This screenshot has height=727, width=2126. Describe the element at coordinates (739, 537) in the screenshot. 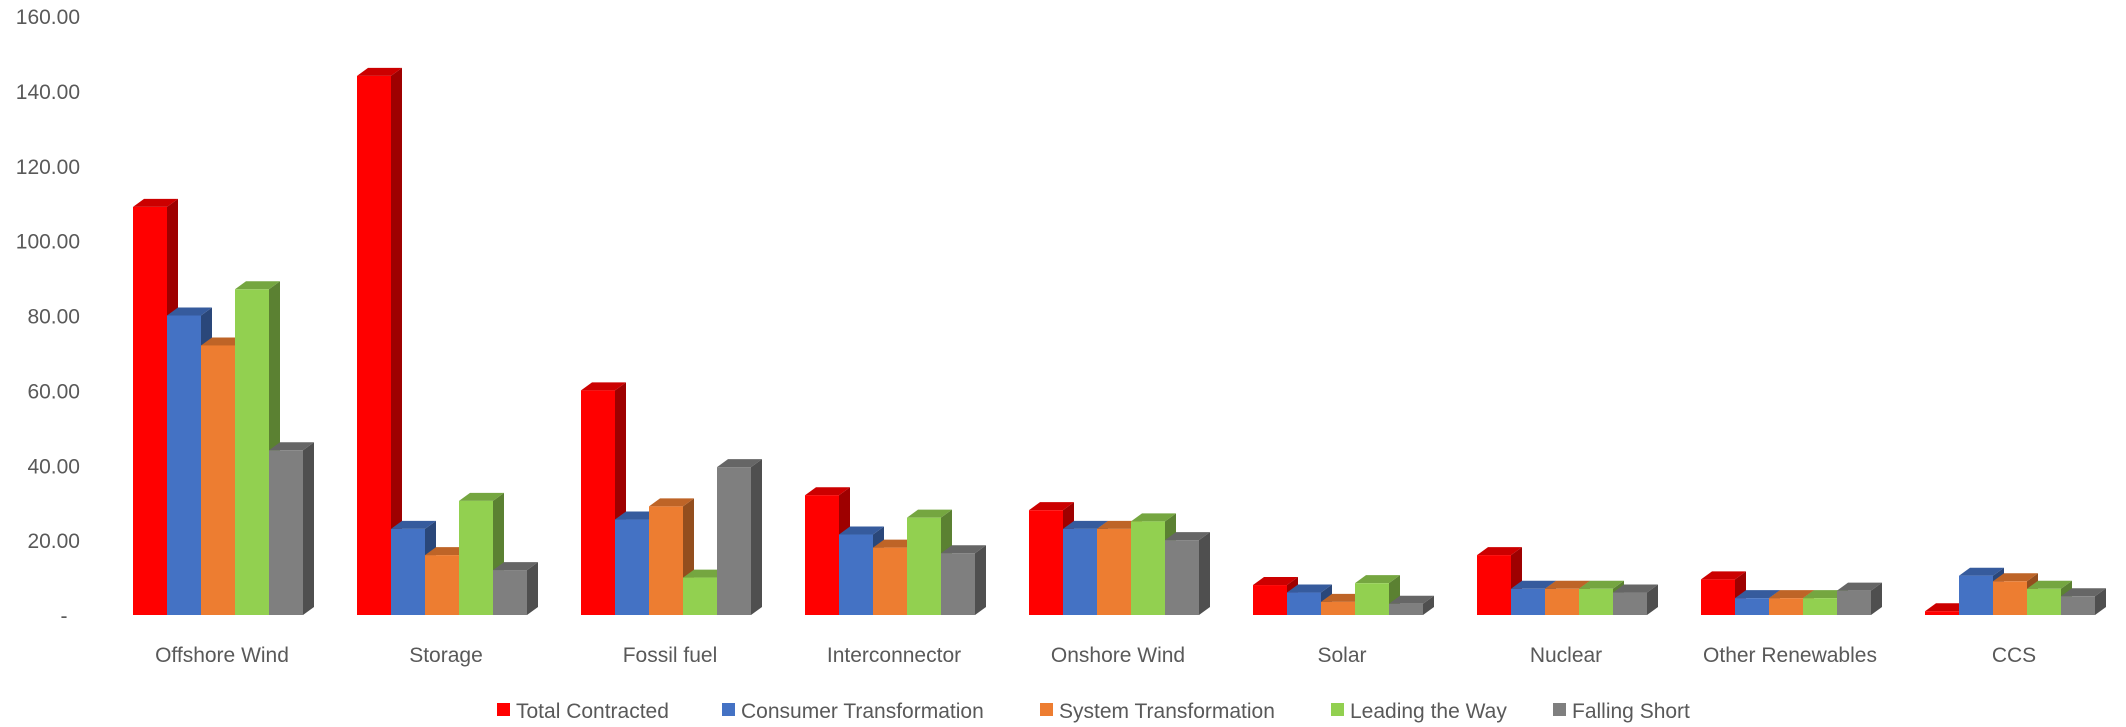

I see `bar-falling-short-fossil-fuel` at that location.